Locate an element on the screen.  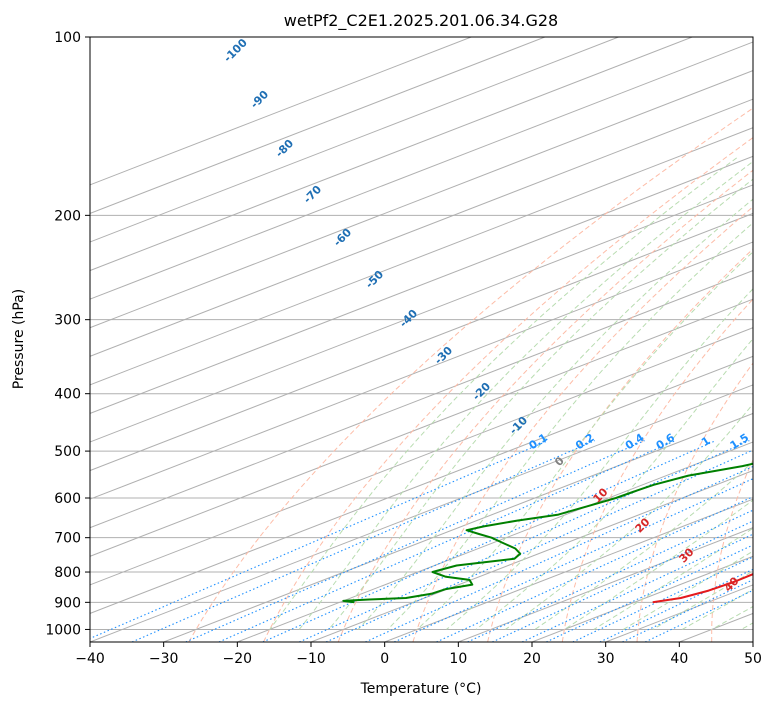
y-tick-label: 100 is located at coordinates (67, 38).